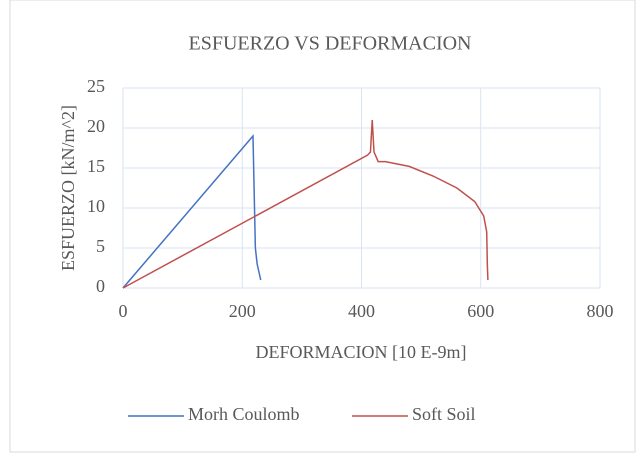 The image size is (636, 453). I want to click on legend-label: Morh Coulomb, so click(244, 414).